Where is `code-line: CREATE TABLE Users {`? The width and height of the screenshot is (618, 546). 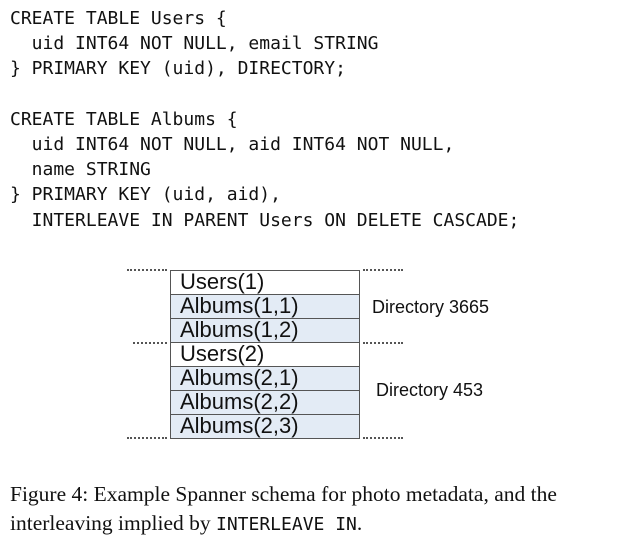
code-line: CREATE TABLE Users { is located at coordinates (118, 18).